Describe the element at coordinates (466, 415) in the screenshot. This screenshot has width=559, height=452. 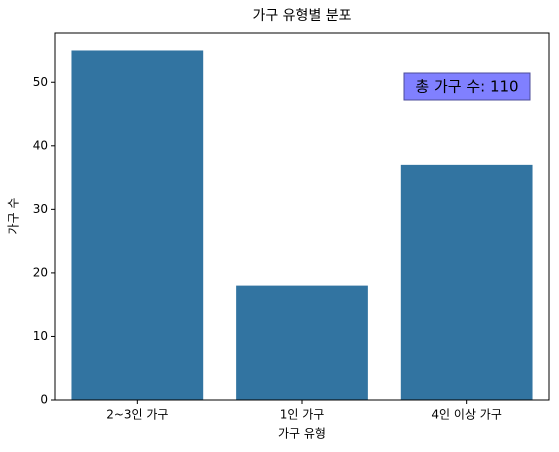
I see `x-tick-label: 4인 이상 가구` at that location.